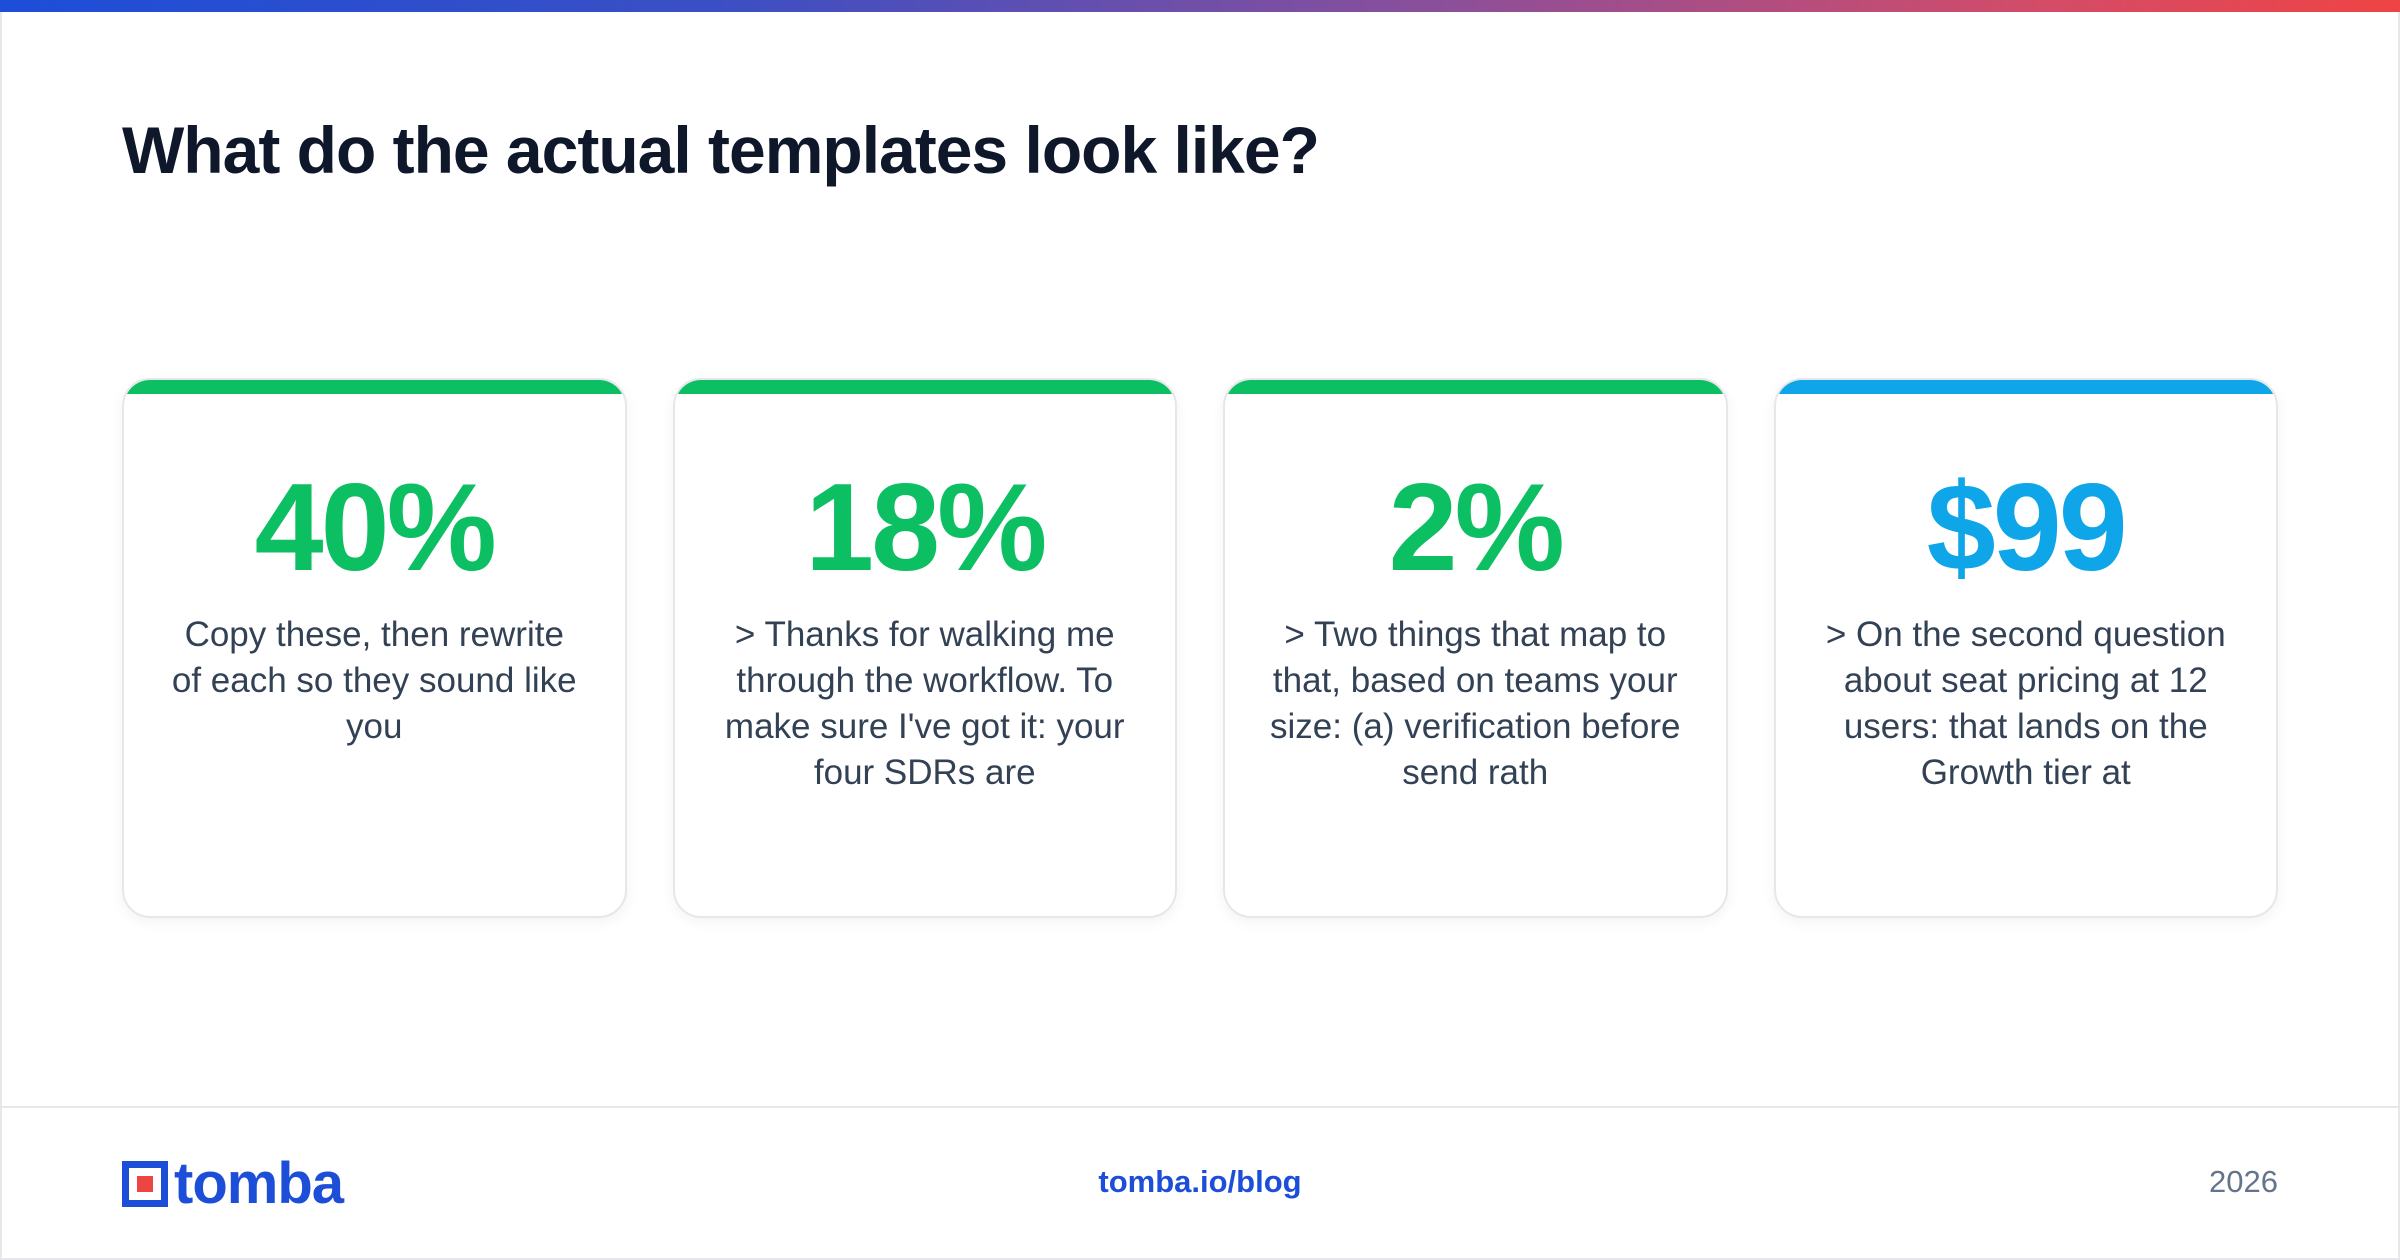 This screenshot has height=1260, width=2400. I want to click on logo-dot, so click(145, 1184).